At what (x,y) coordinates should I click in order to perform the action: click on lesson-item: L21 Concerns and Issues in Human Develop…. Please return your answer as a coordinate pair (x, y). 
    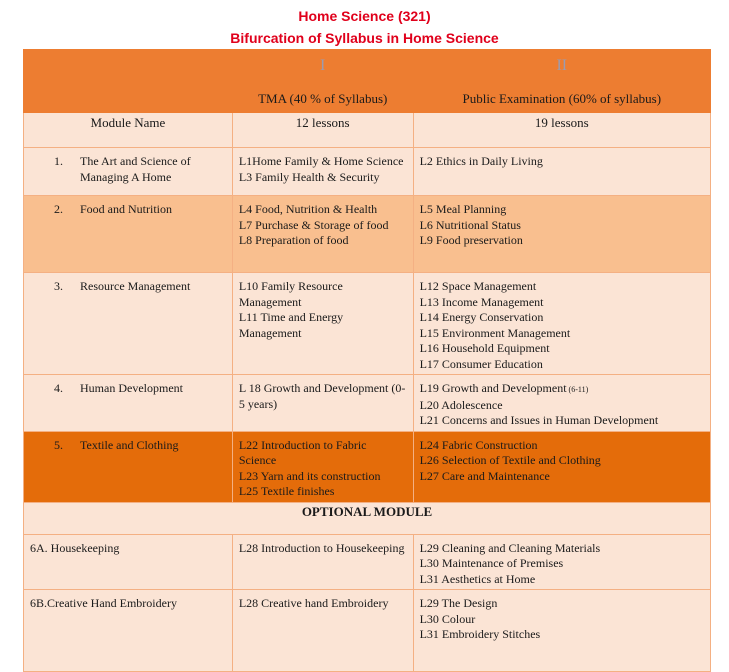
    Looking at the image, I should click on (539, 420).